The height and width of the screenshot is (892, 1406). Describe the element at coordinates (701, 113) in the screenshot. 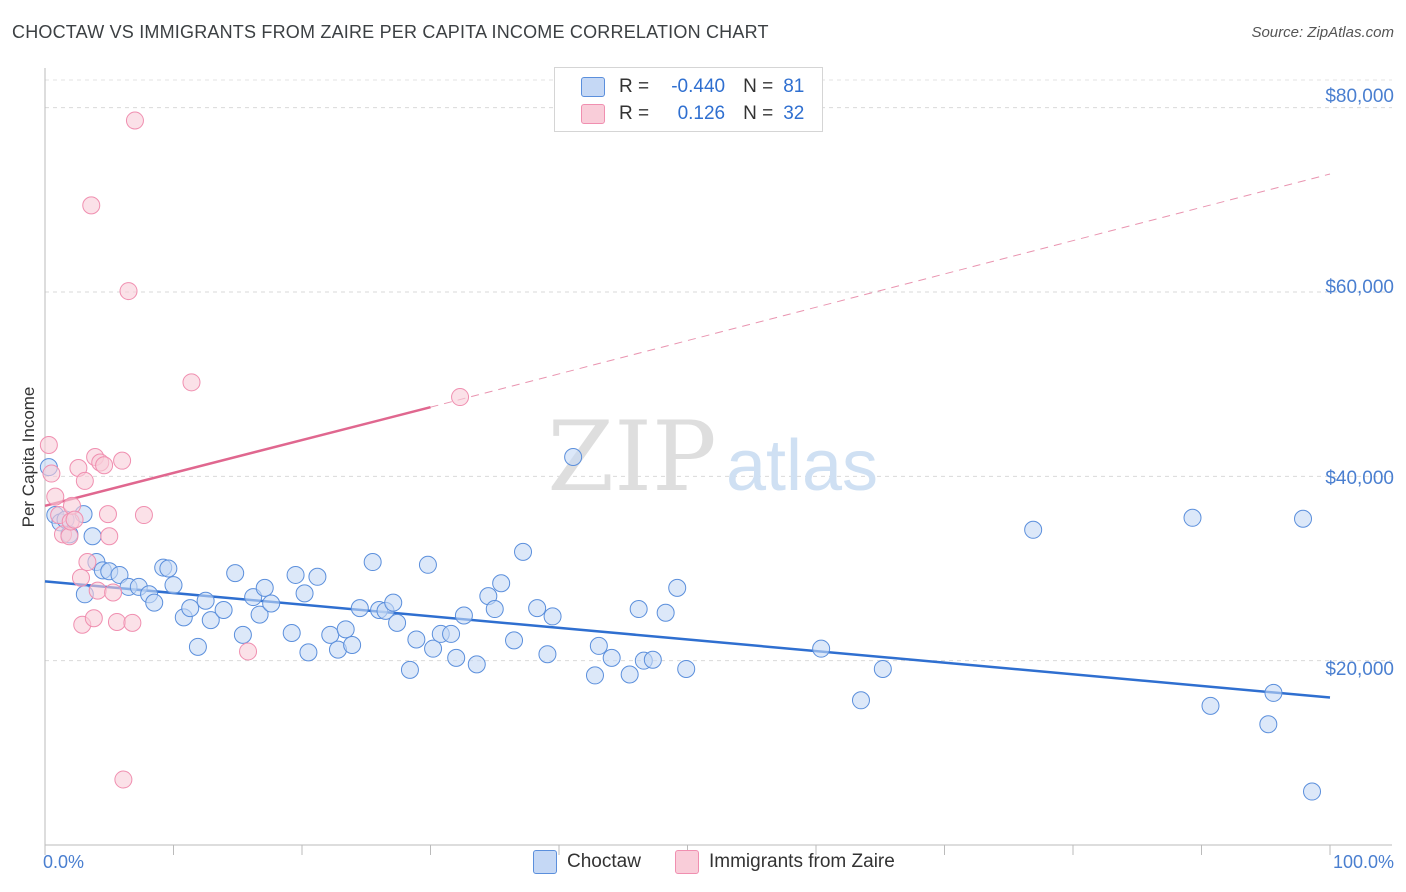

I see `legend-r-value: 0.126` at that location.